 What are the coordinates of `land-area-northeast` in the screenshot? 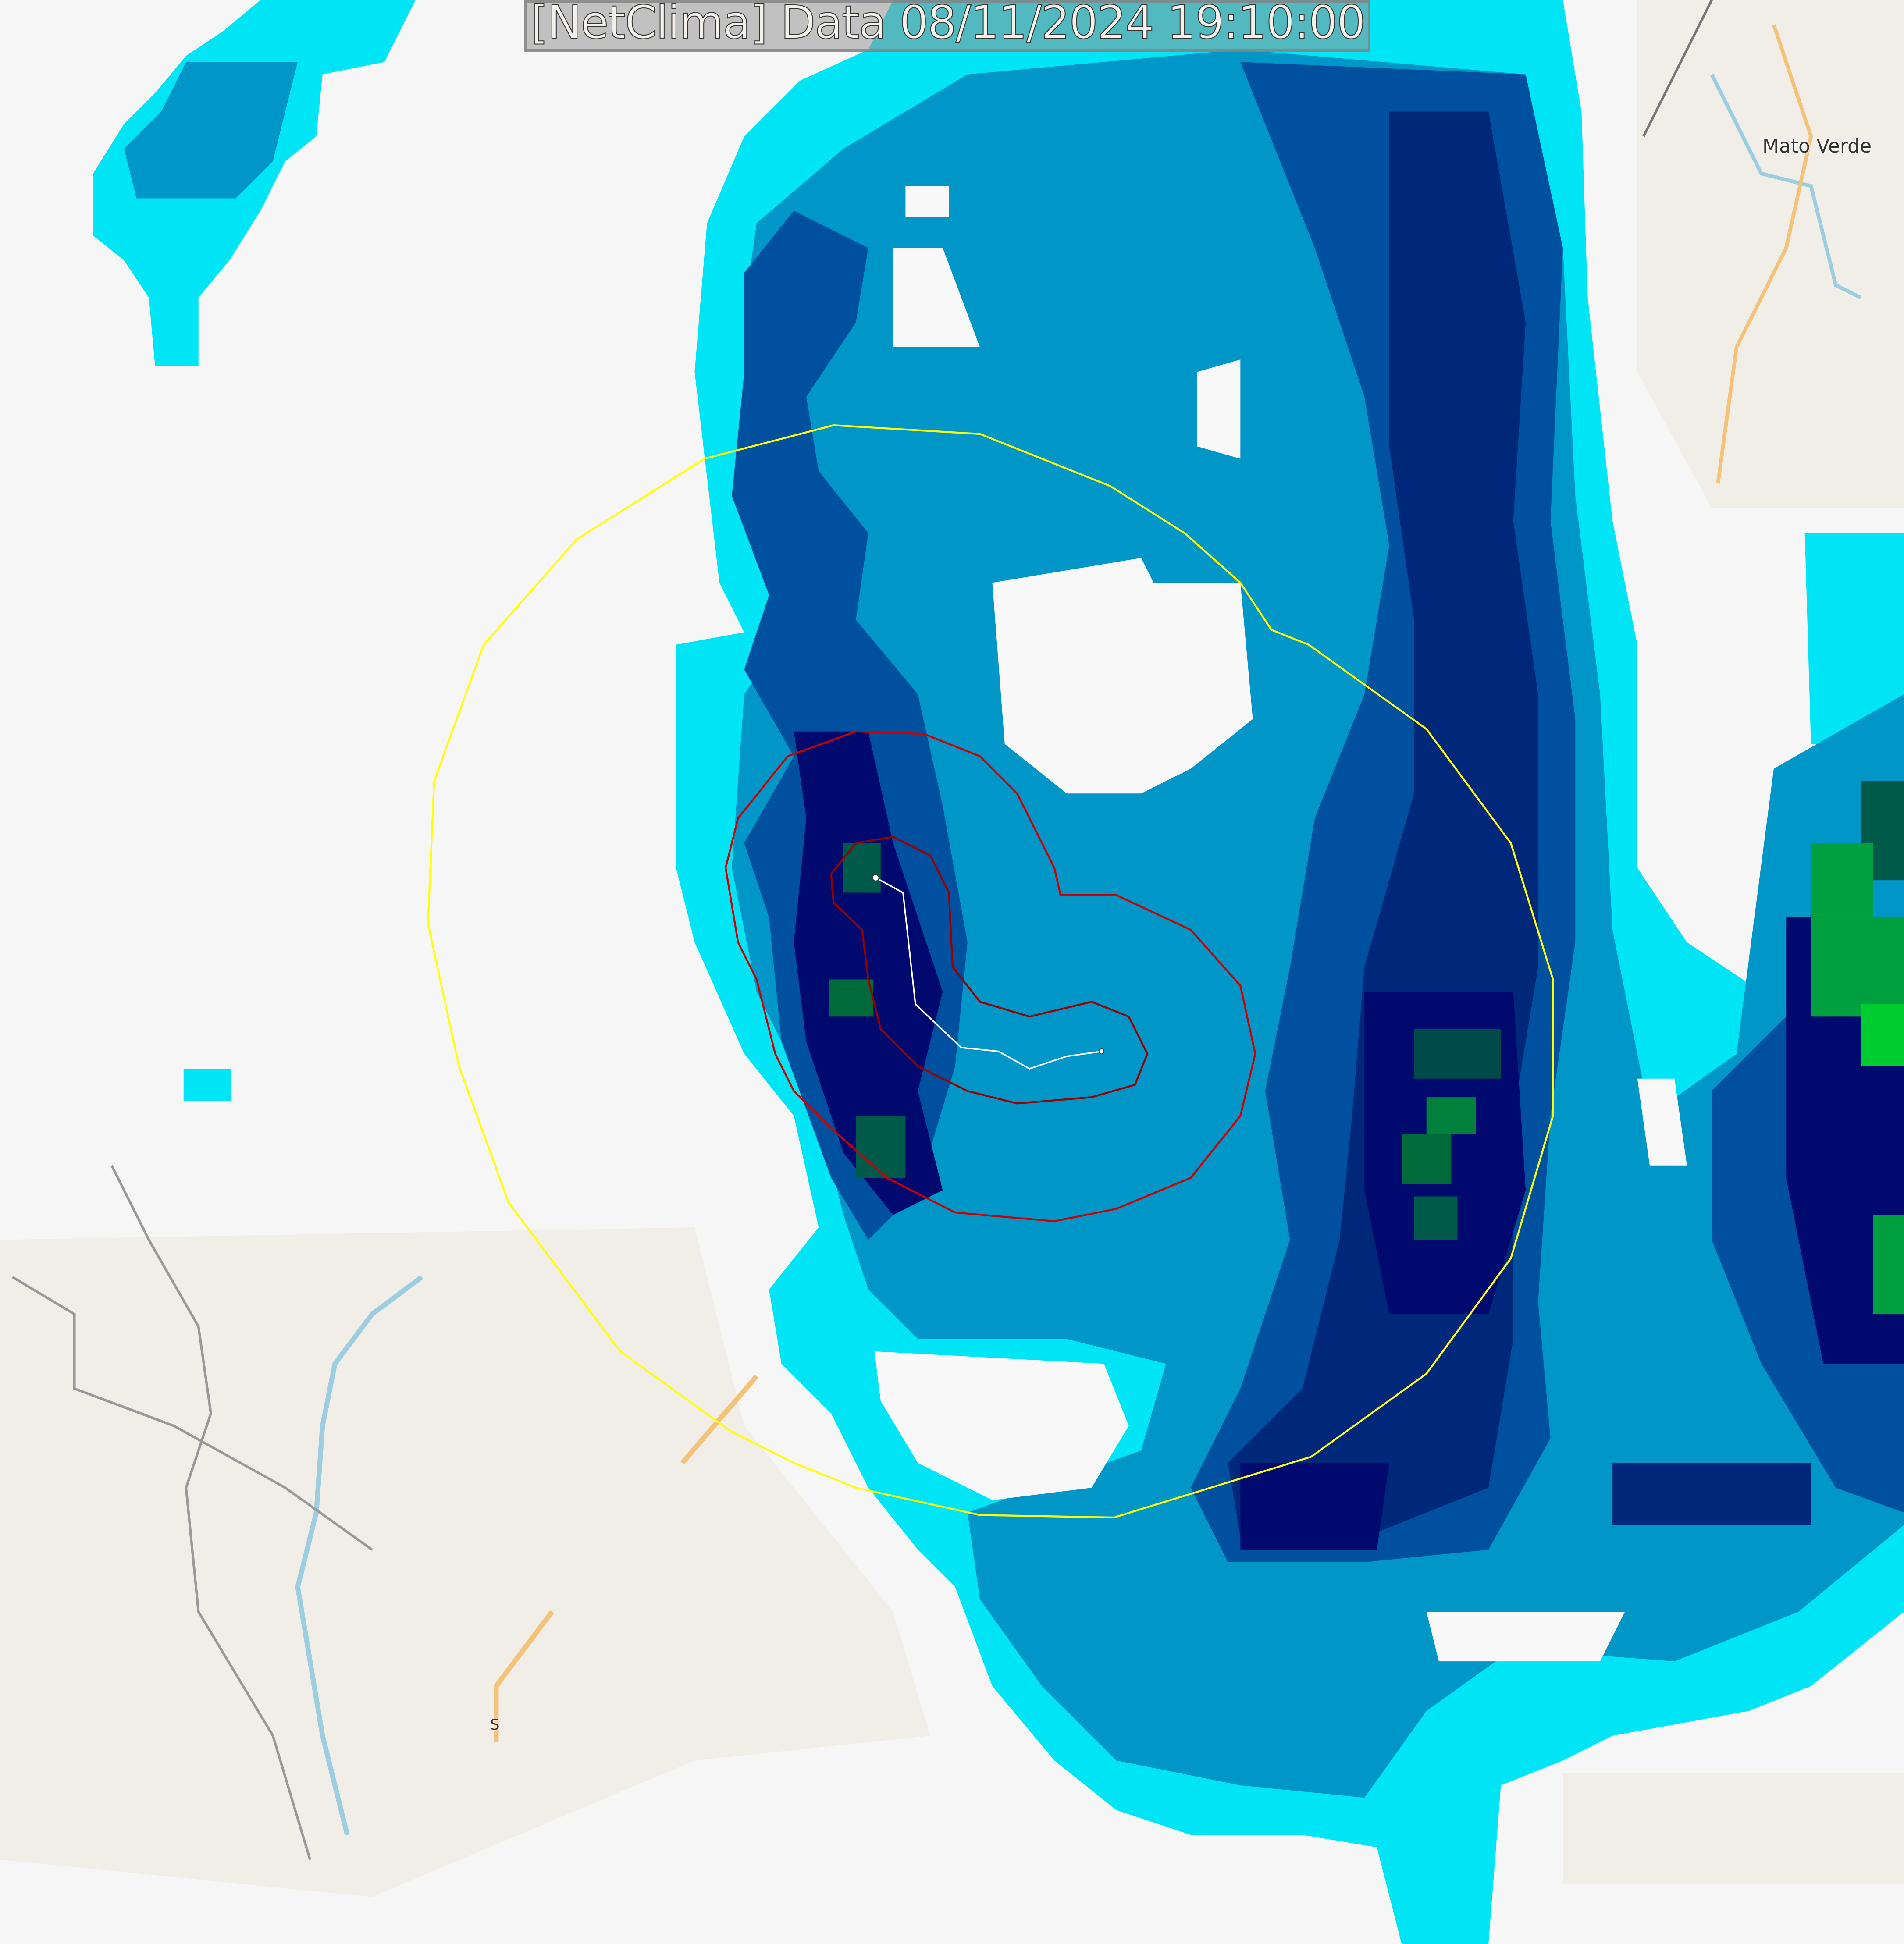 It's located at (1771, 254).